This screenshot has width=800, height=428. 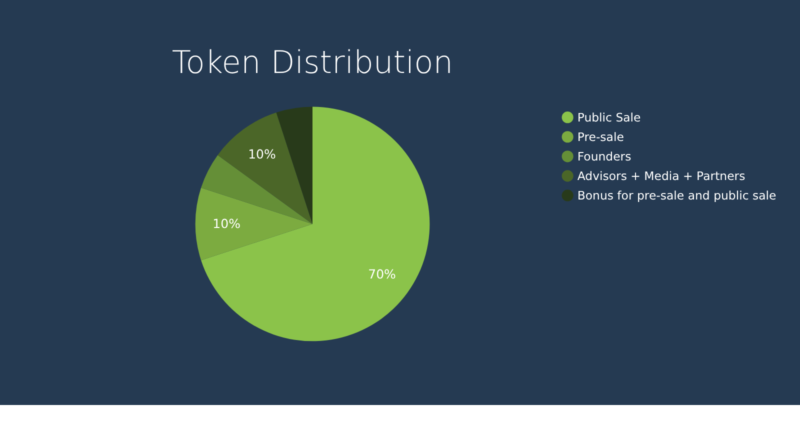 I want to click on legend-label: Bonus for pre-sale and public sale, so click(x=676, y=195).